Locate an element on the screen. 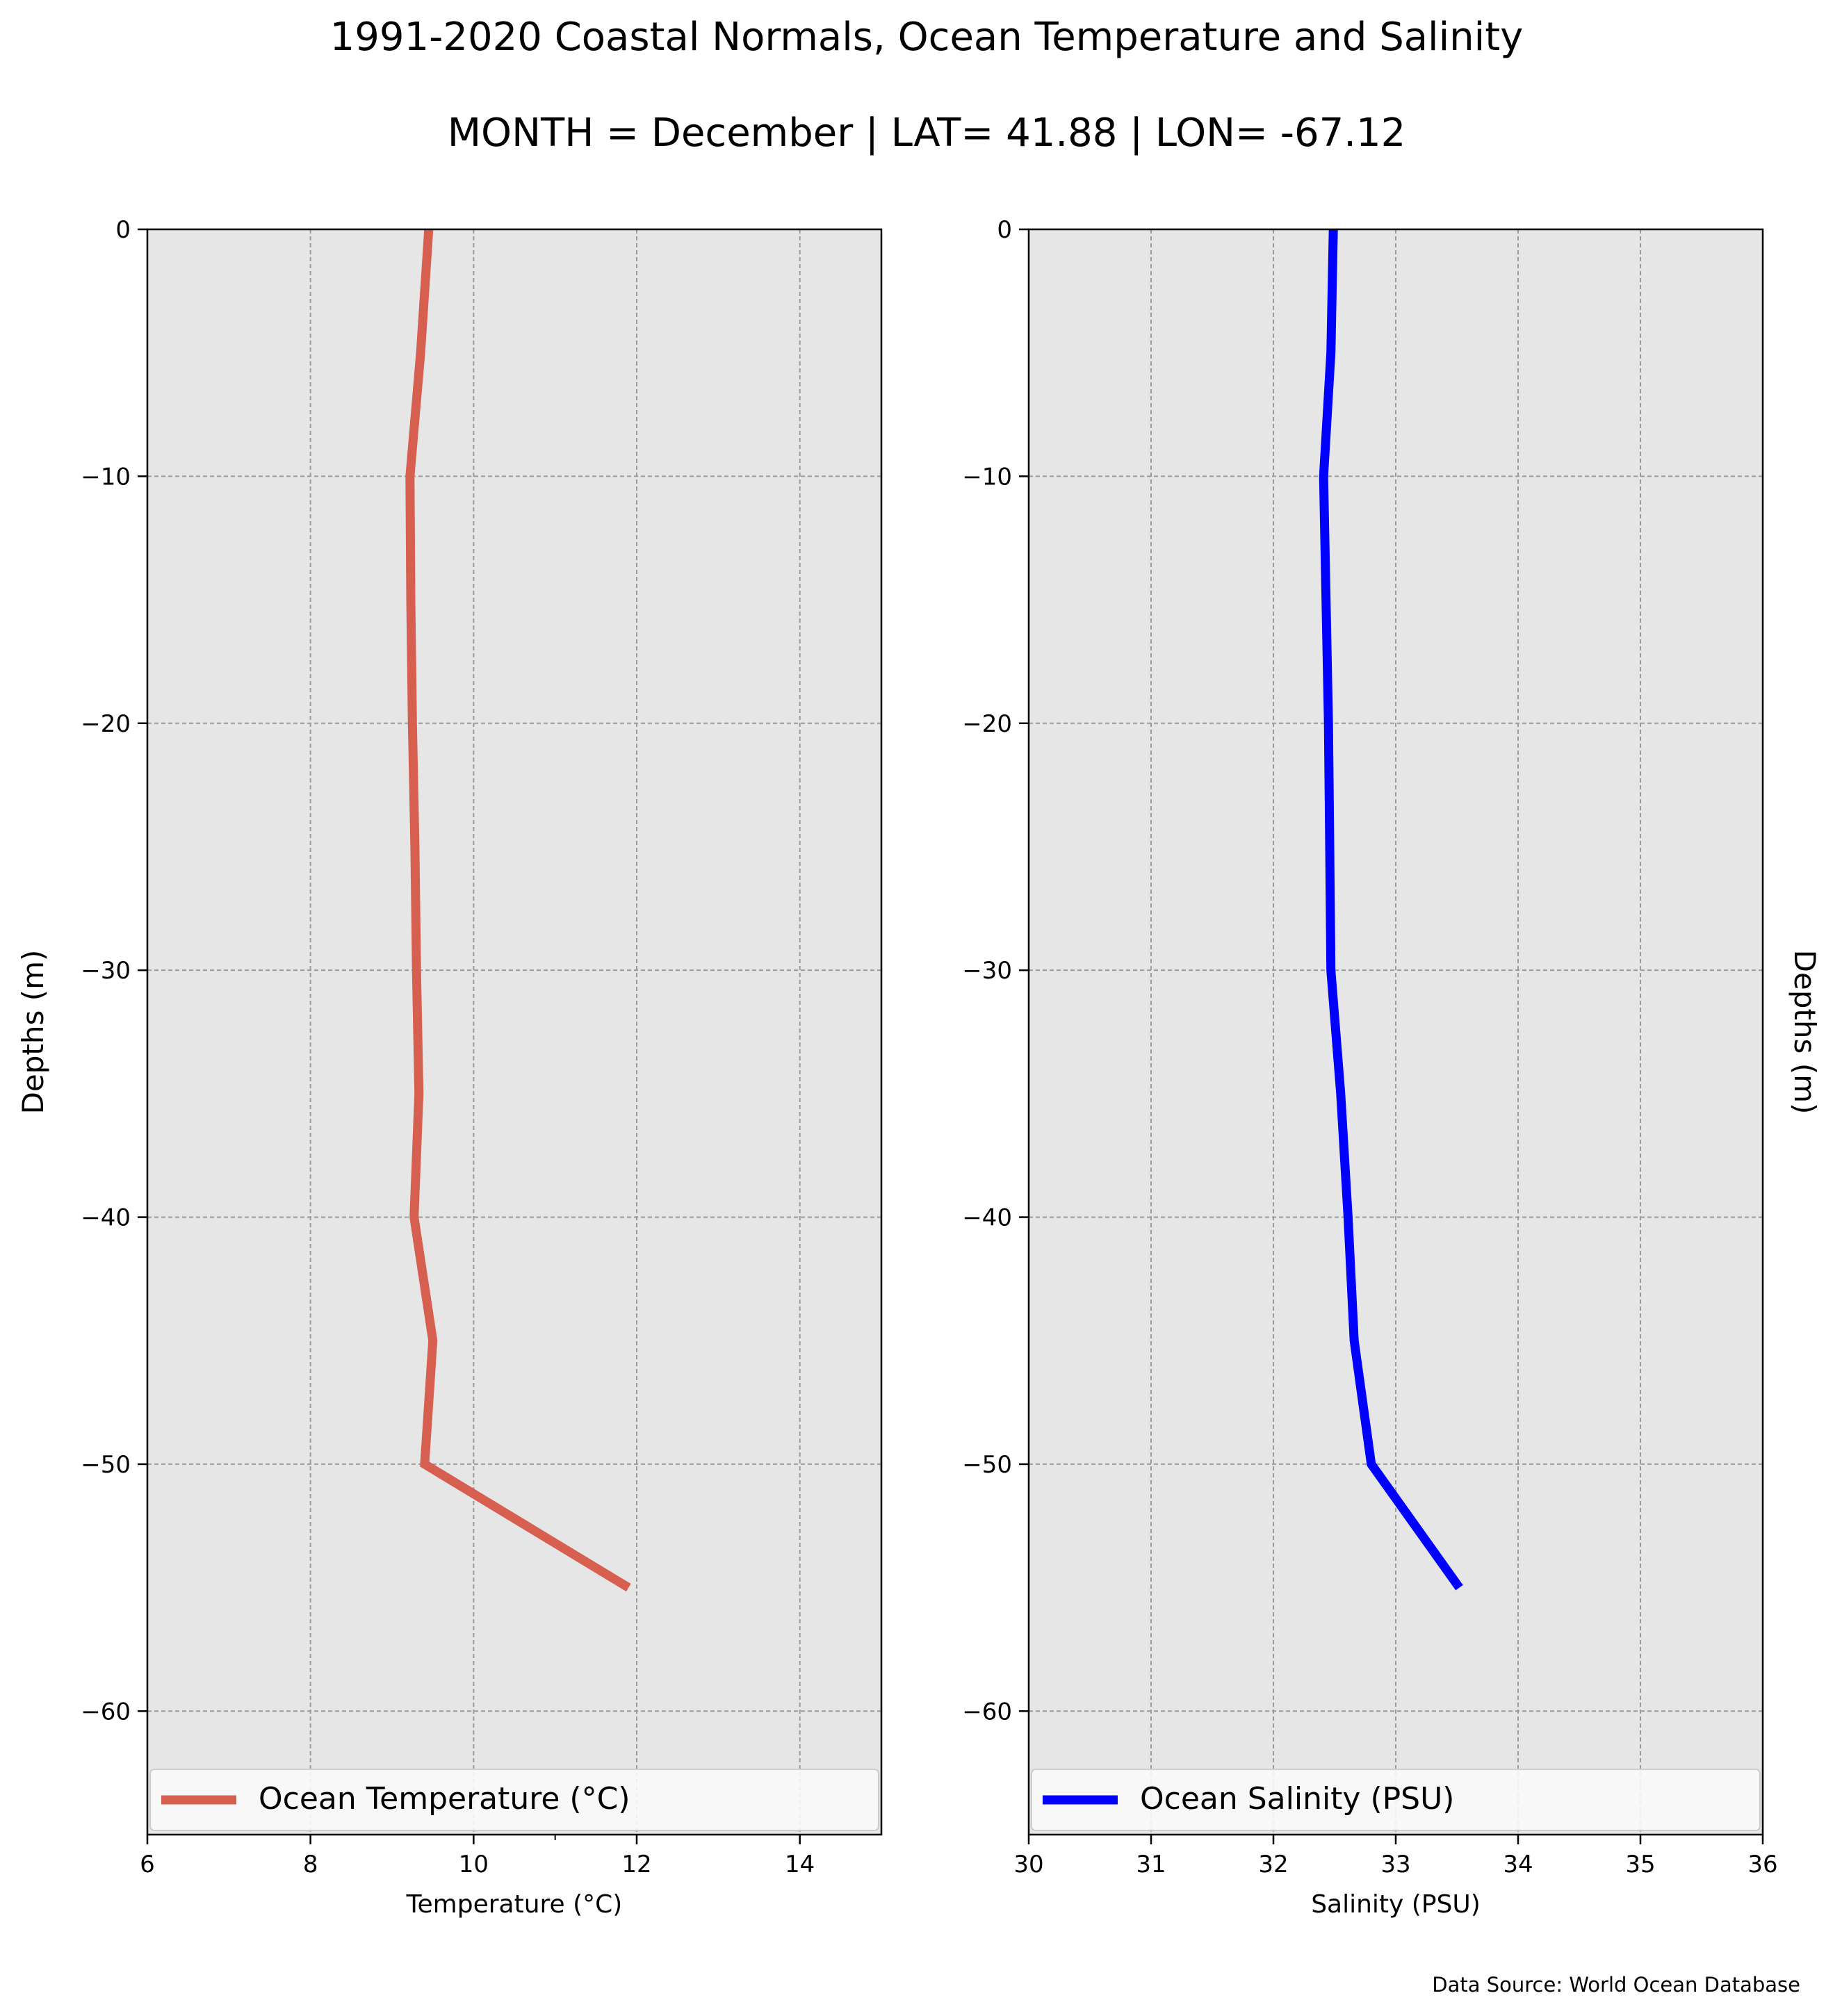 The image size is (1842, 2016). salinity-legend: Ocean Salinity (PSU) is located at coordinates (1396, 1800).